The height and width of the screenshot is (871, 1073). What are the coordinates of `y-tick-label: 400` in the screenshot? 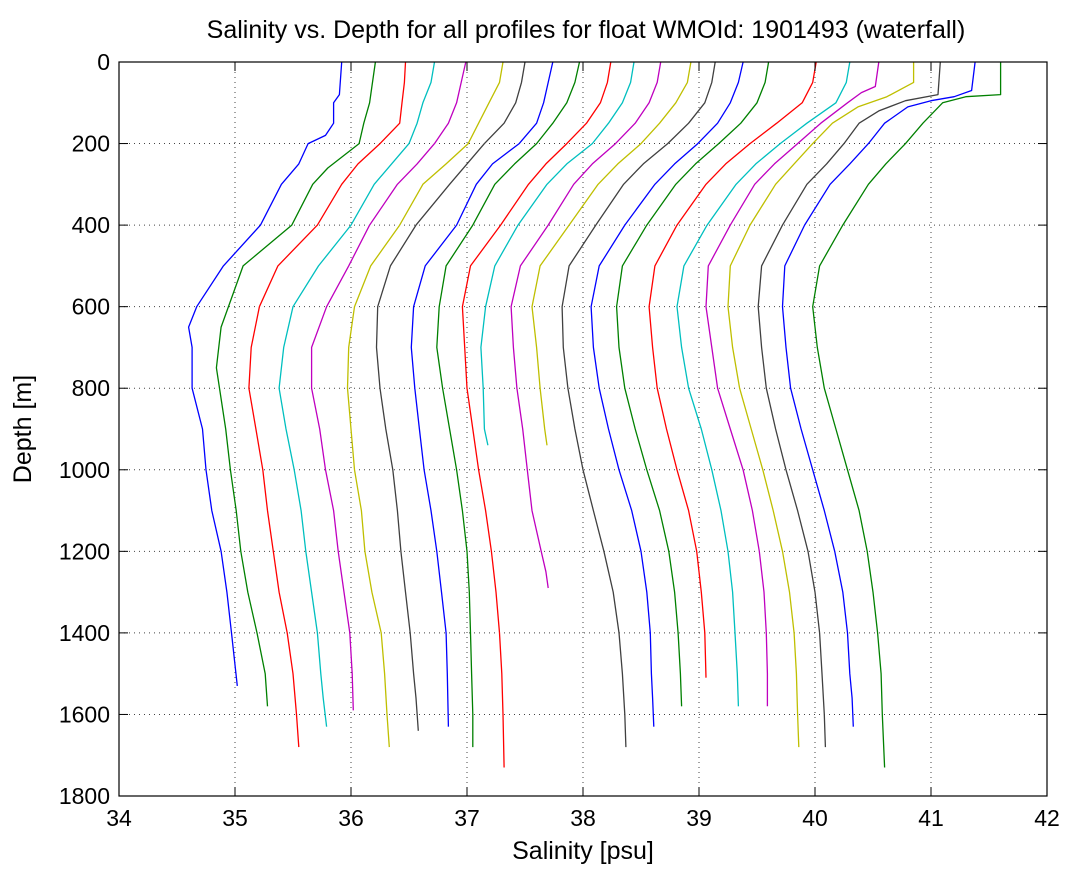 It's located at (91, 225).